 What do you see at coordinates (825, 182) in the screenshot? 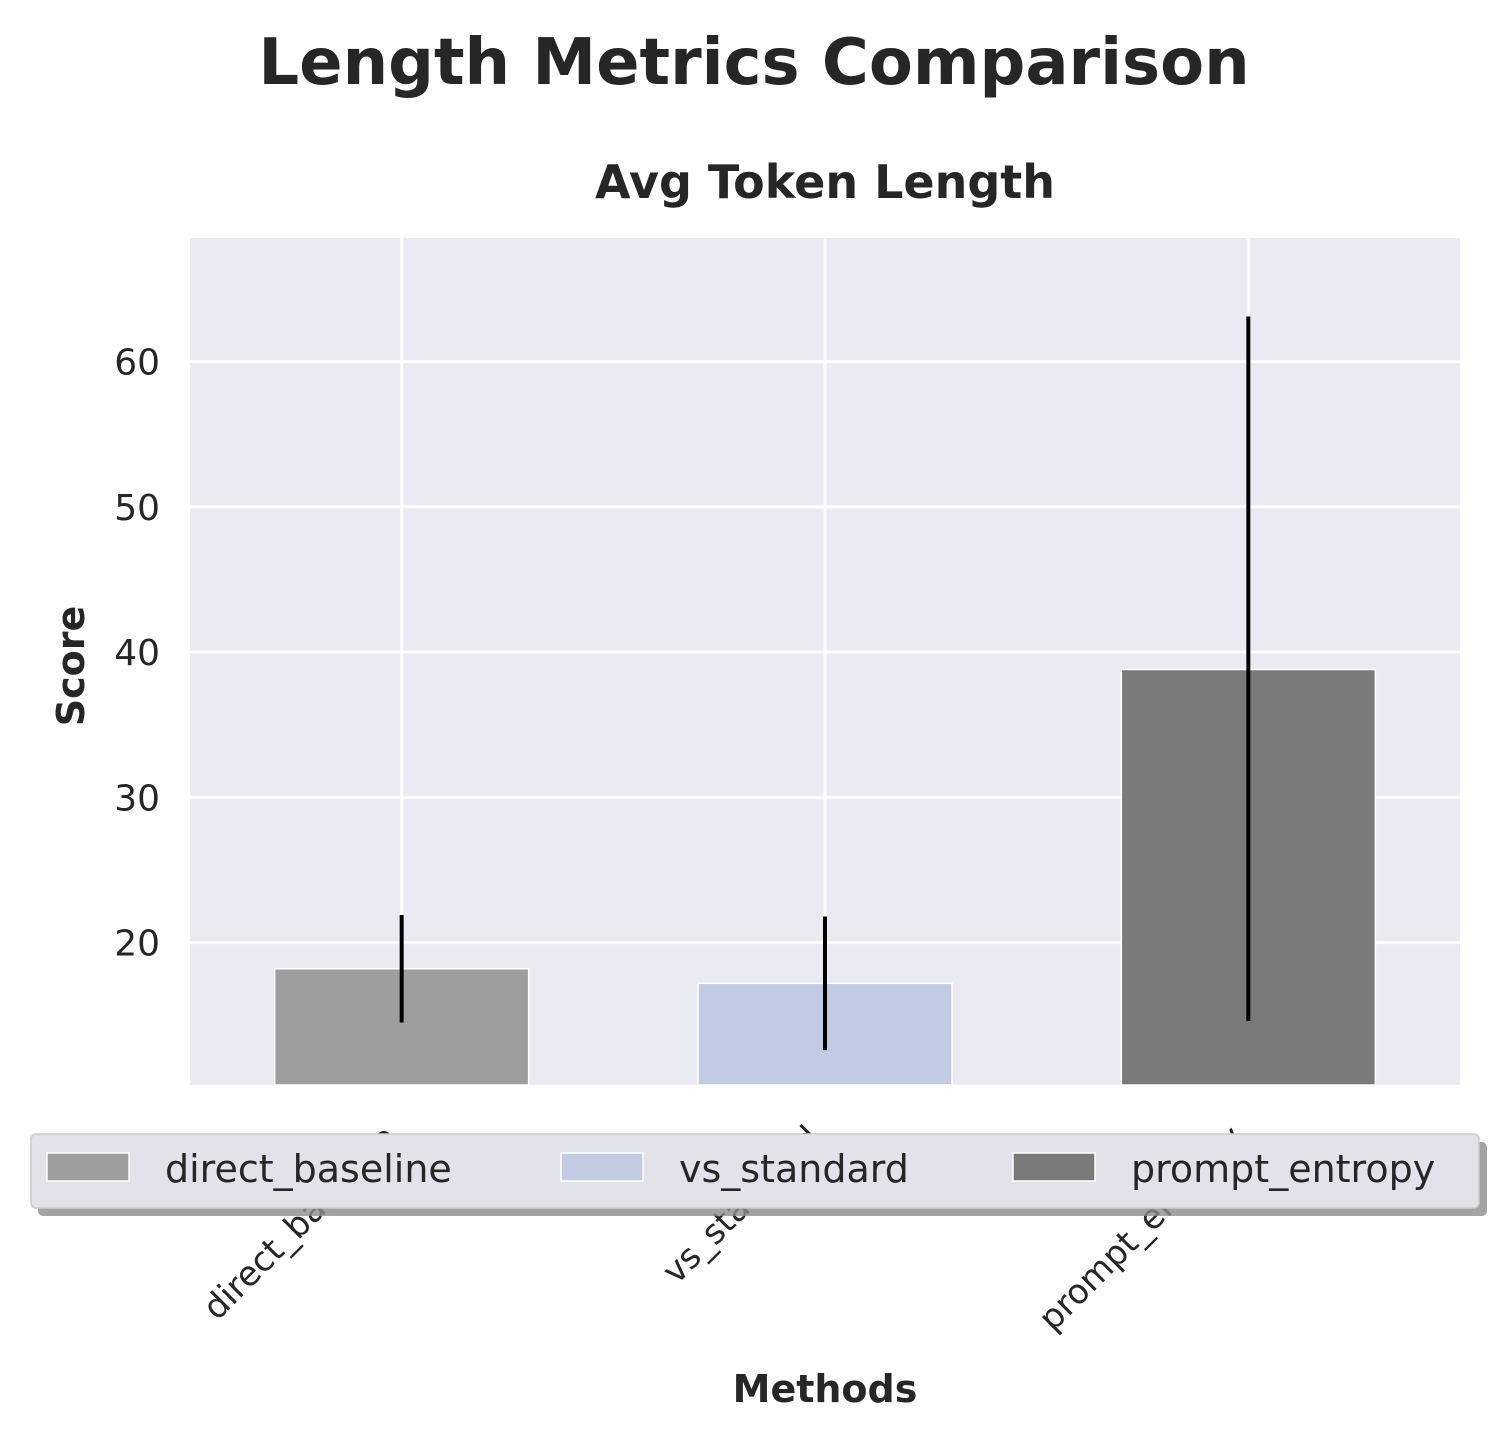
I see `chart-subtitle: Avg Token Length` at bounding box center [825, 182].